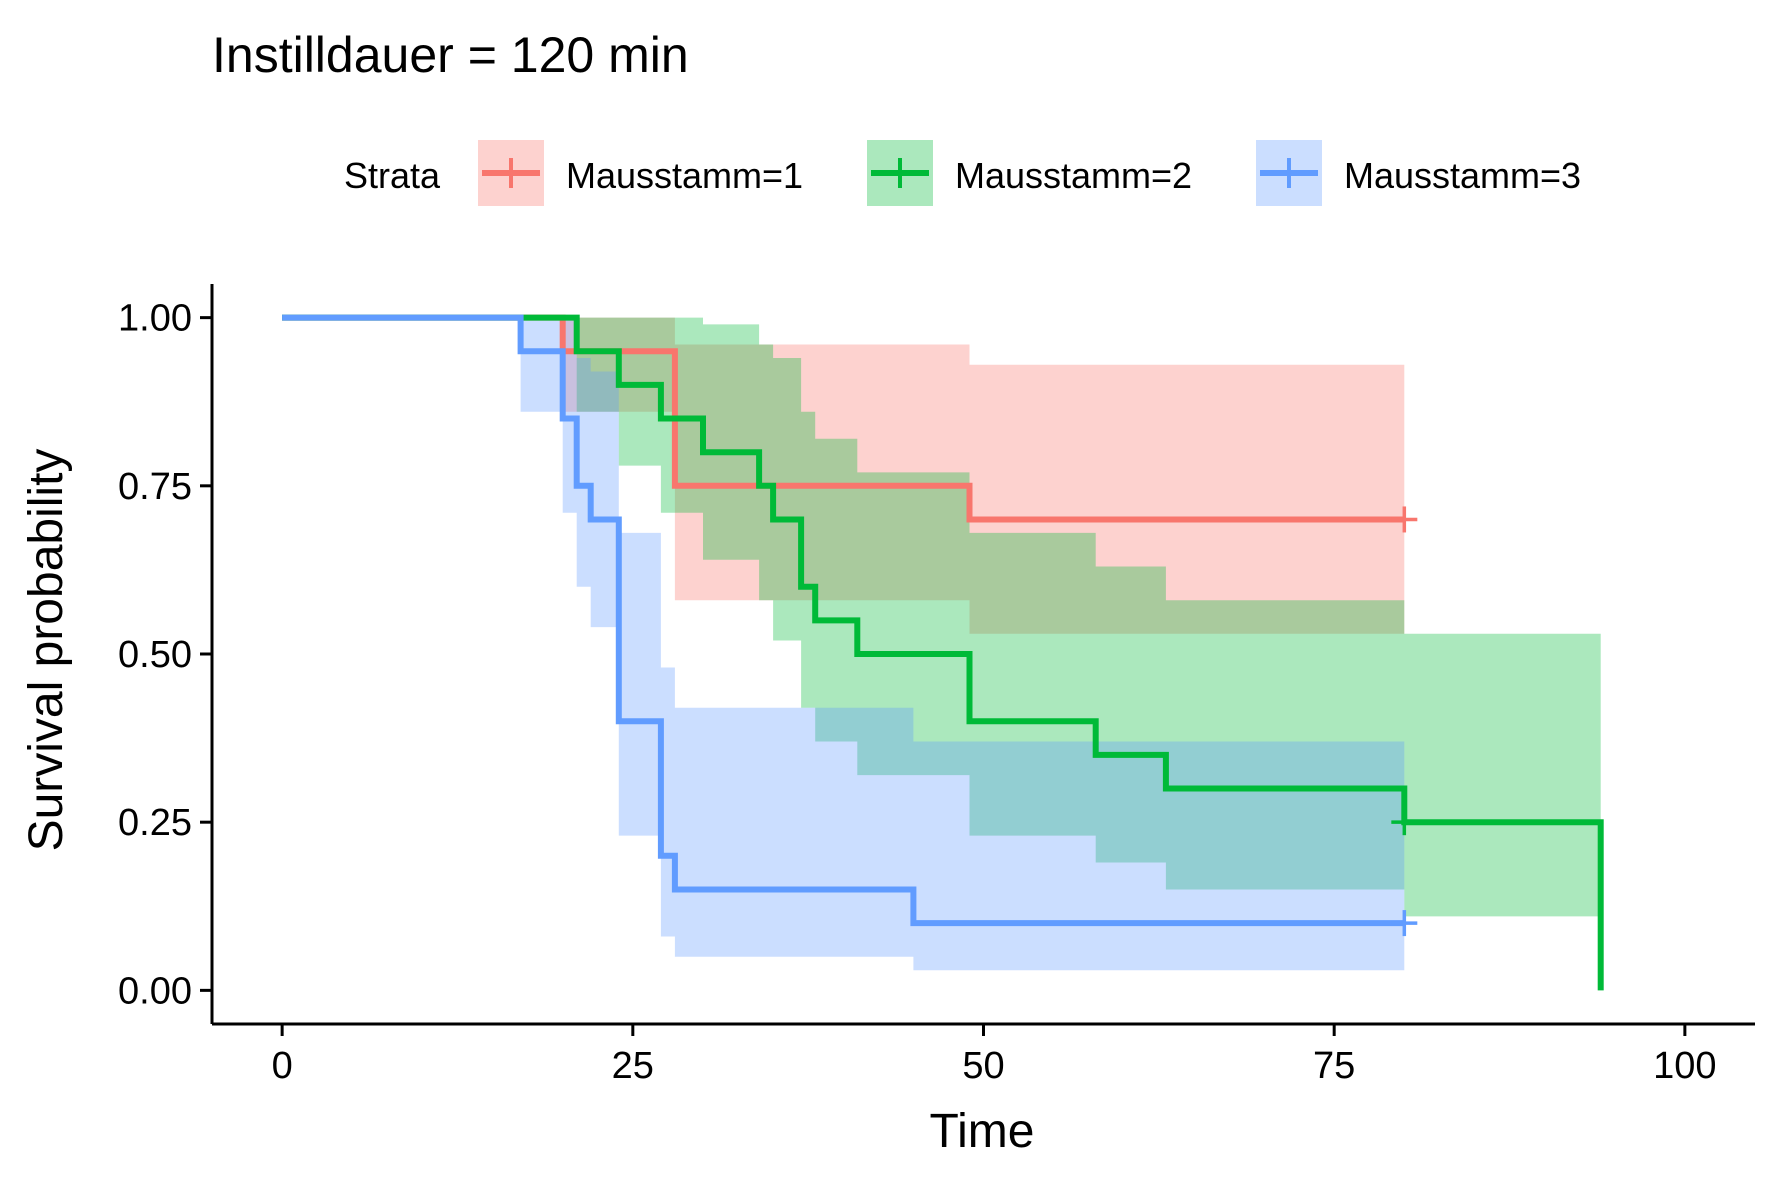  I want to click on y-axis-ticks: 0.00 0.25 0.50 0.75 1.00, so click(165, 655).